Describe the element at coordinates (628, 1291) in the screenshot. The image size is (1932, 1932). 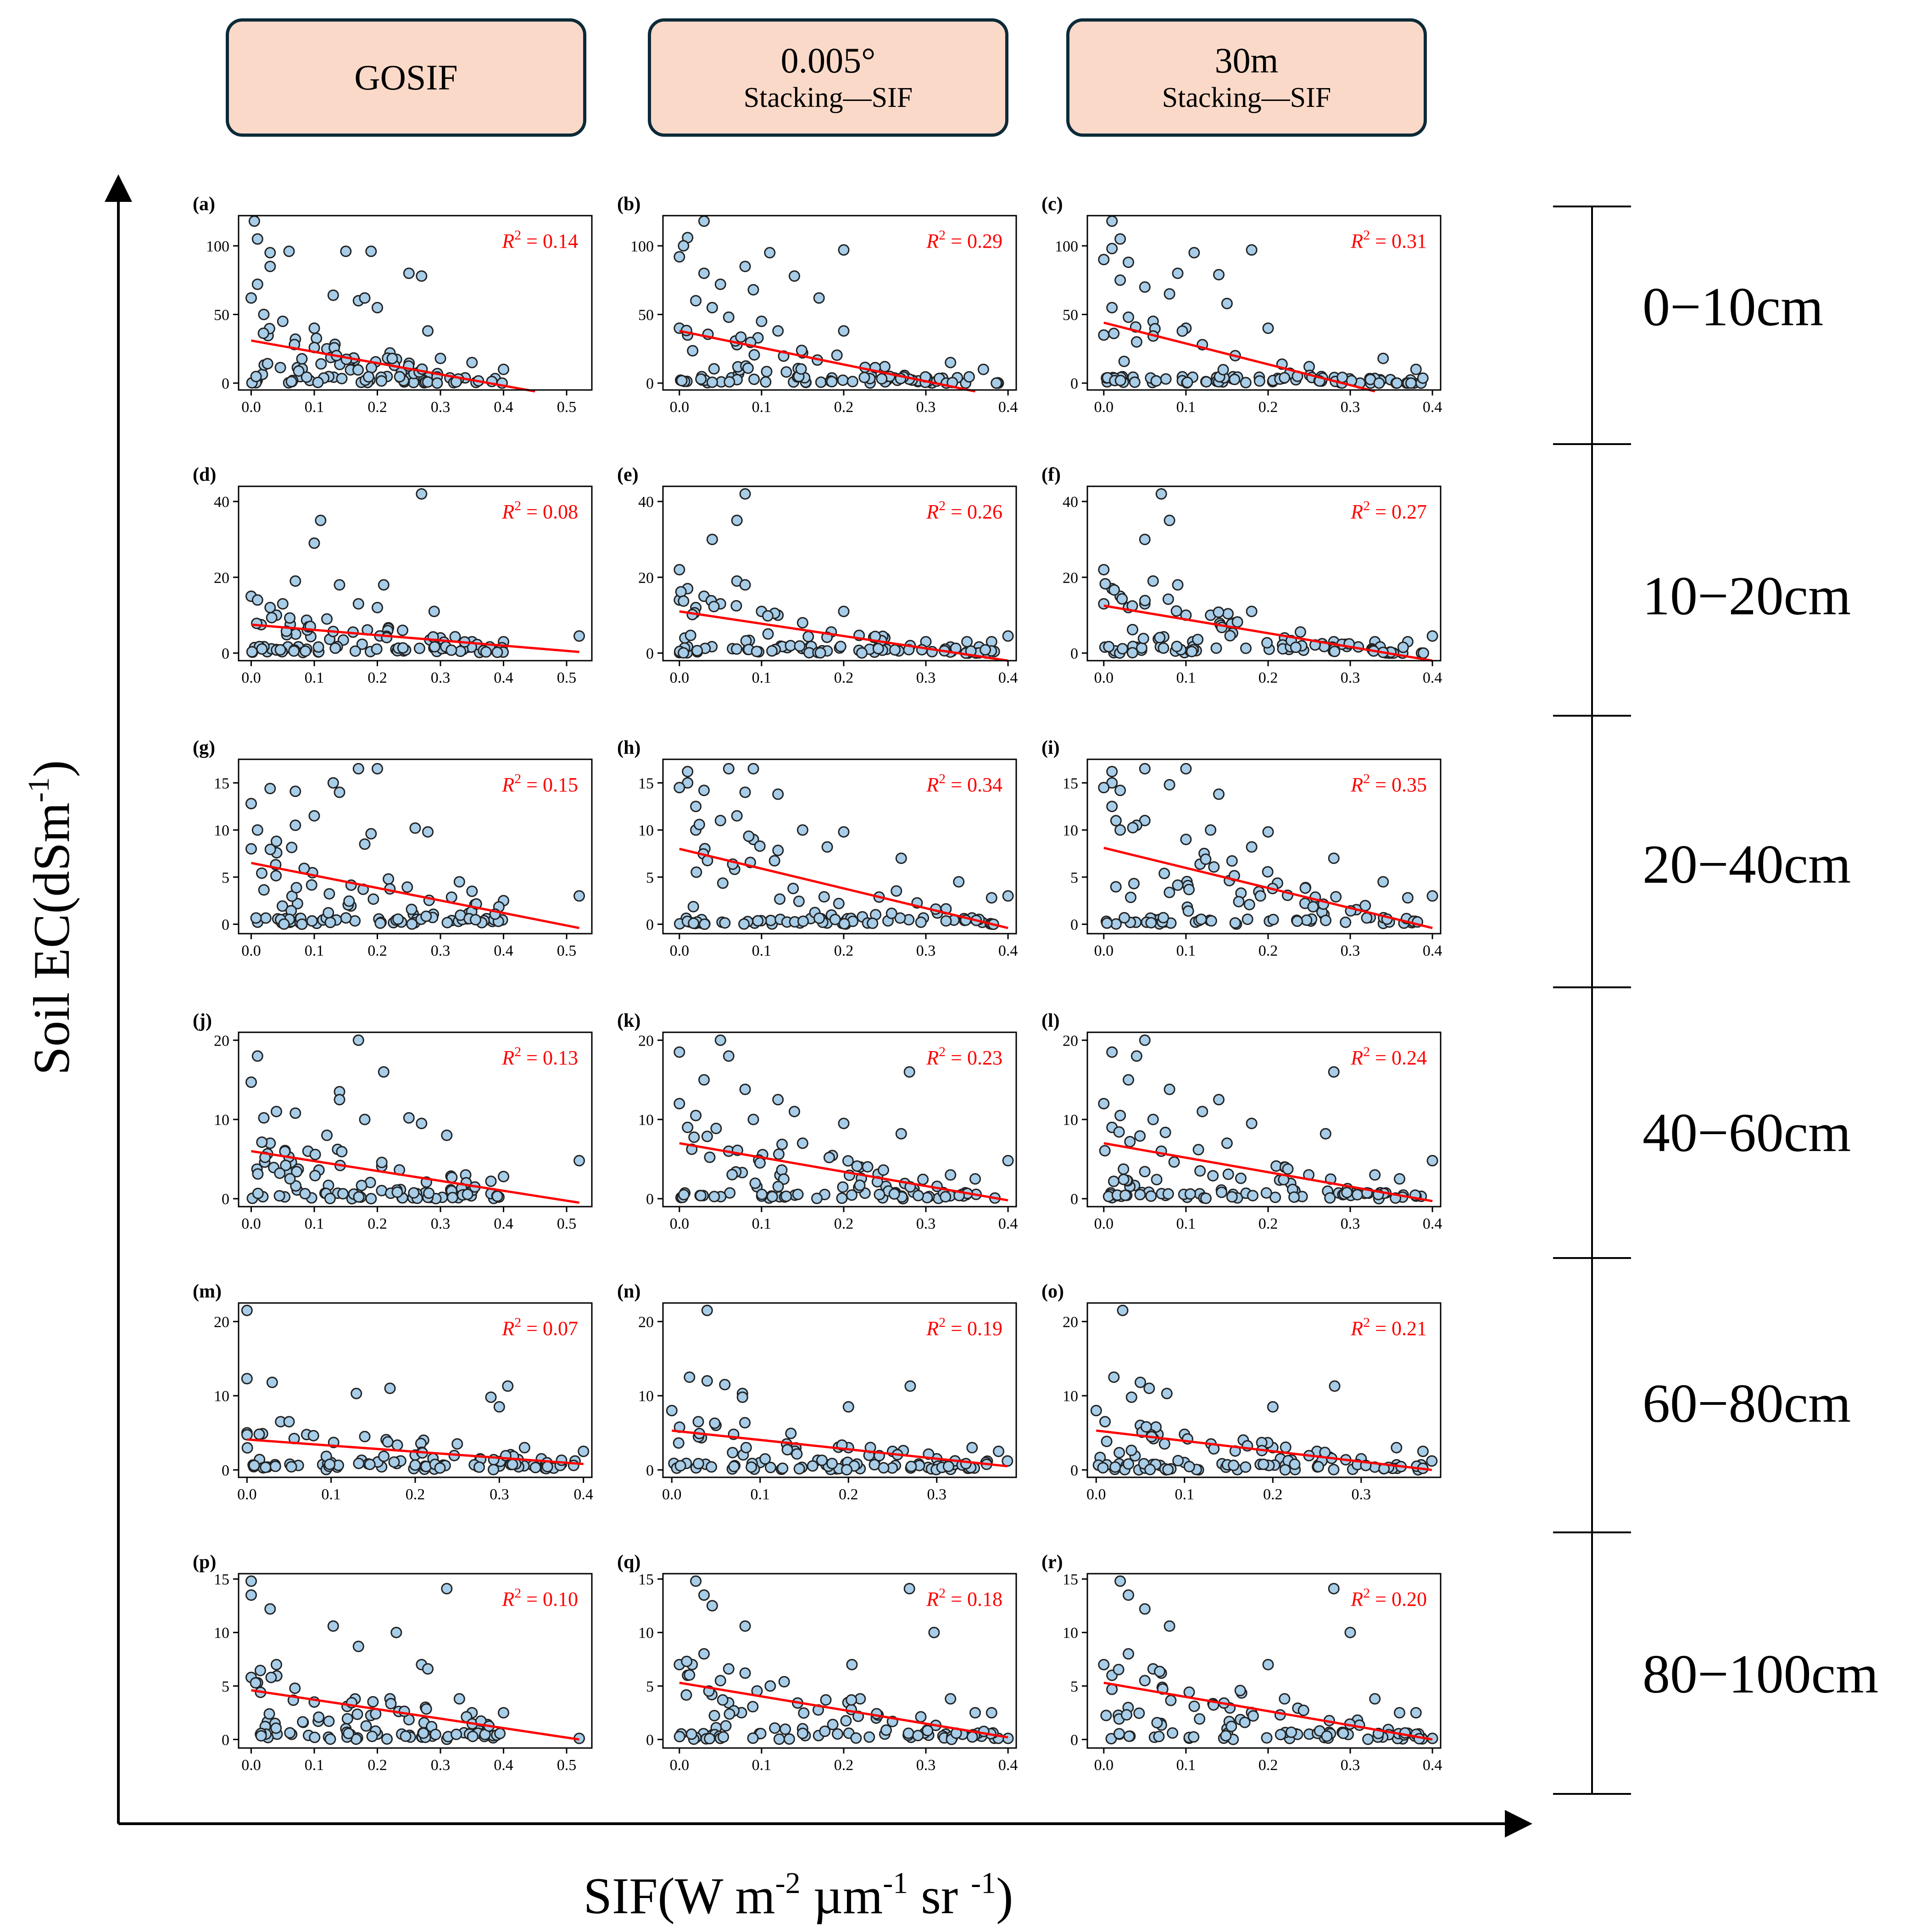
I see `panel-label: (n)` at that location.